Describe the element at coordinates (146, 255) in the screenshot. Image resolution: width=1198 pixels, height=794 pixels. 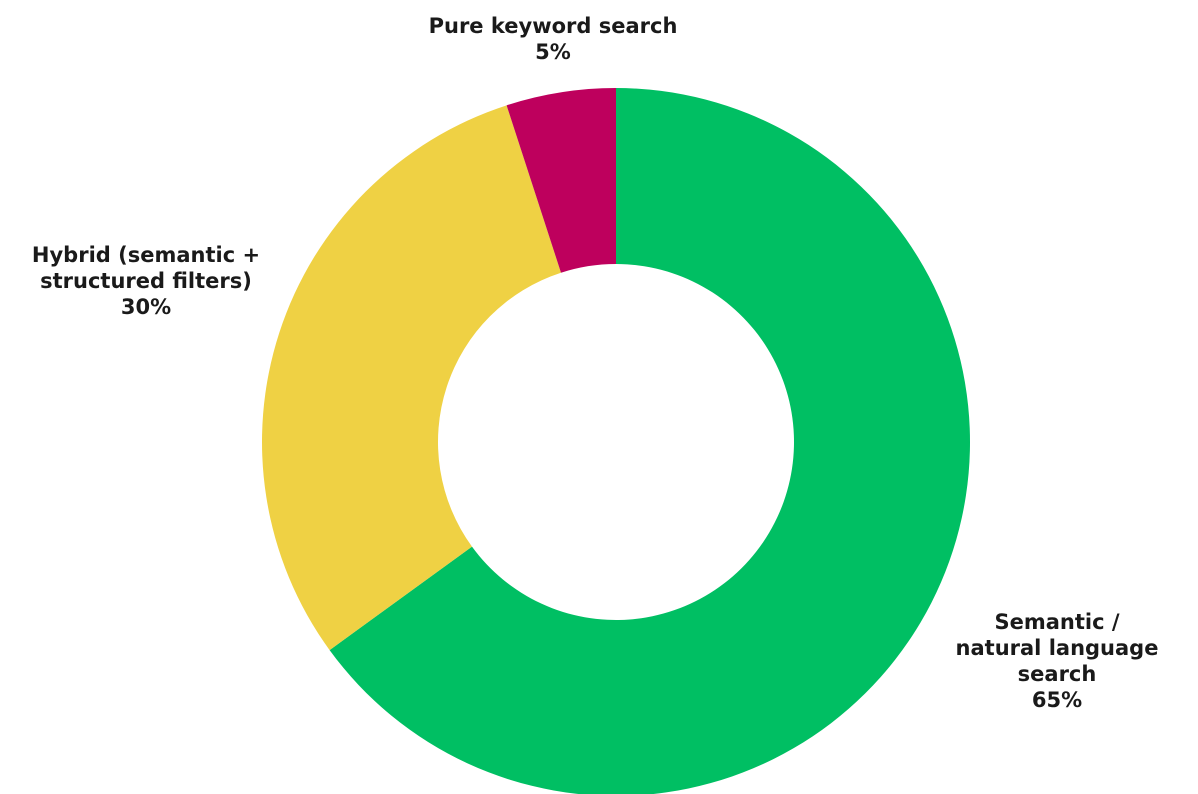
I see `slice-category-label: Hybrid (semantic +` at that location.